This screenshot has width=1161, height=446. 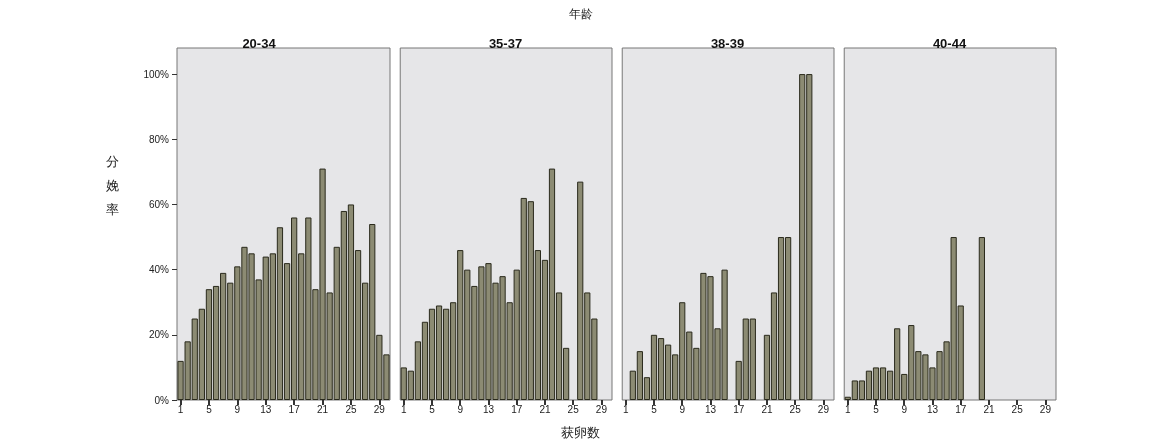 I want to click on y-tick-label: 40%, so click(x=159, y=270).